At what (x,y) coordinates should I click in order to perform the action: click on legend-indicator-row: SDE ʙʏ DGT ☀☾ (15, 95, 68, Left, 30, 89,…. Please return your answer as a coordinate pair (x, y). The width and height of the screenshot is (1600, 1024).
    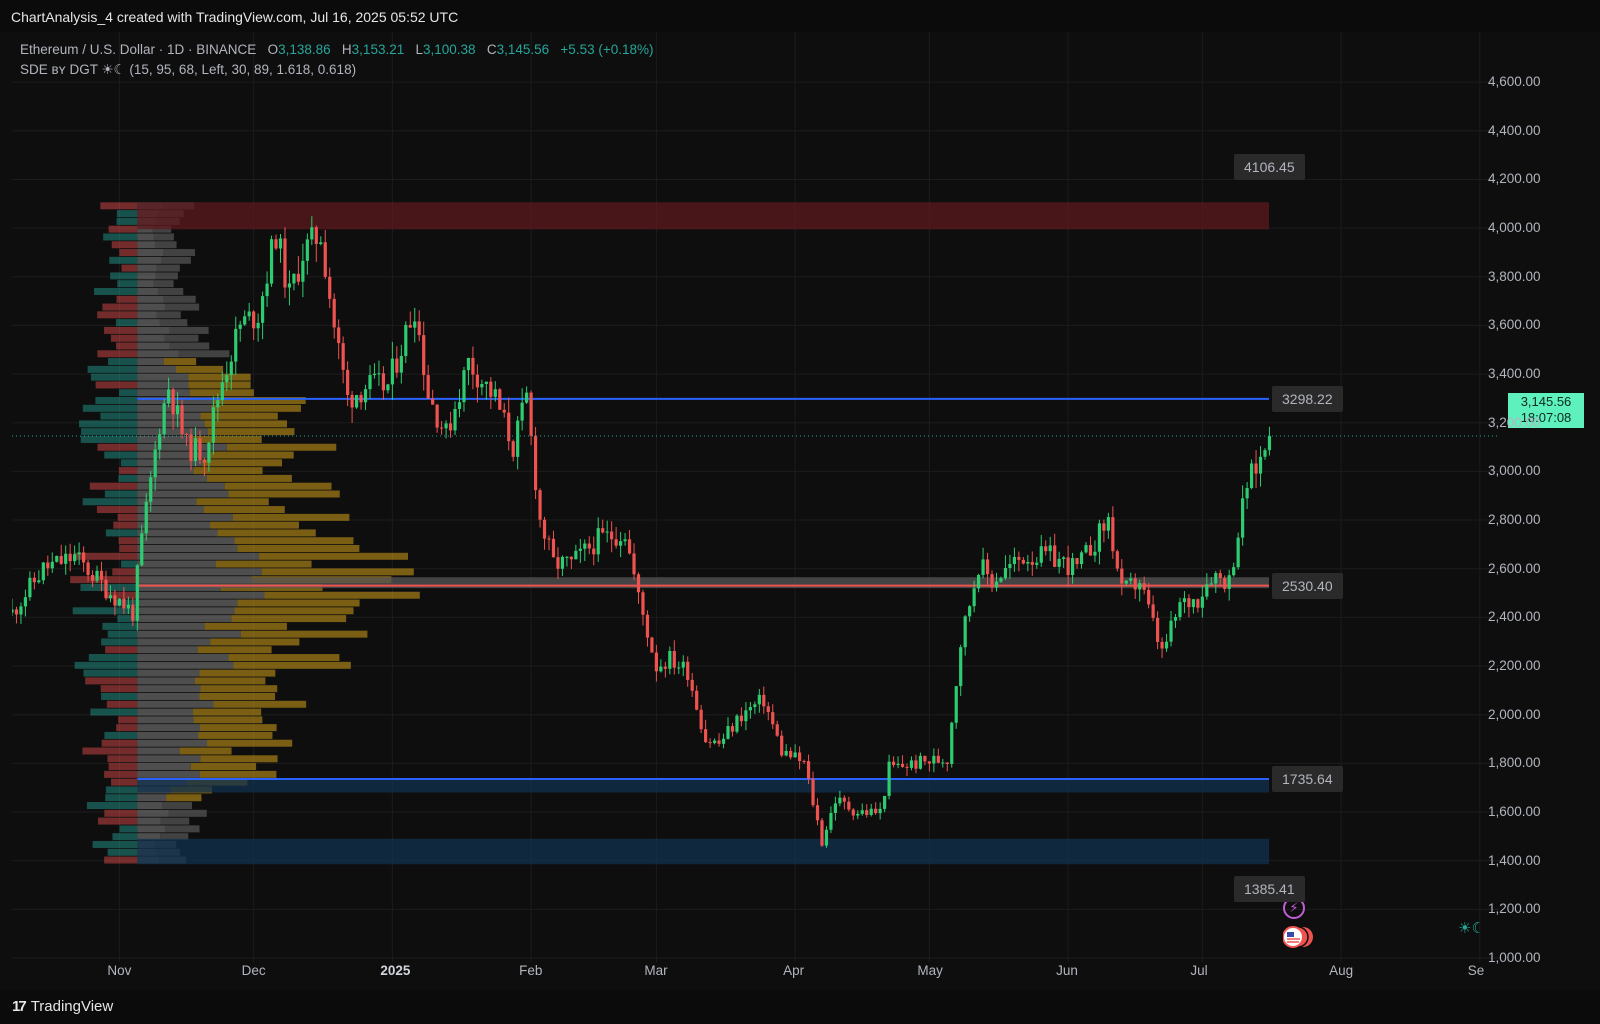
    Looking at the image, I should click on (337, 70).